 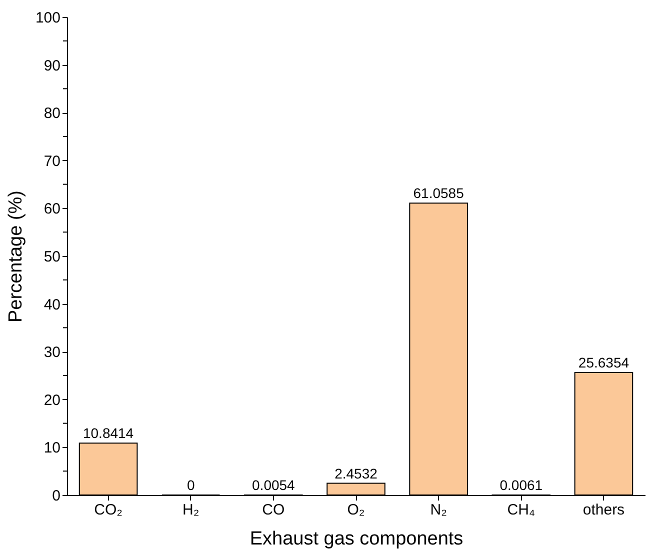 What do you see at coordinates (52, 209) in the screenshot?
I see `y-tick-label: 60` at bounding box center [52, 209].